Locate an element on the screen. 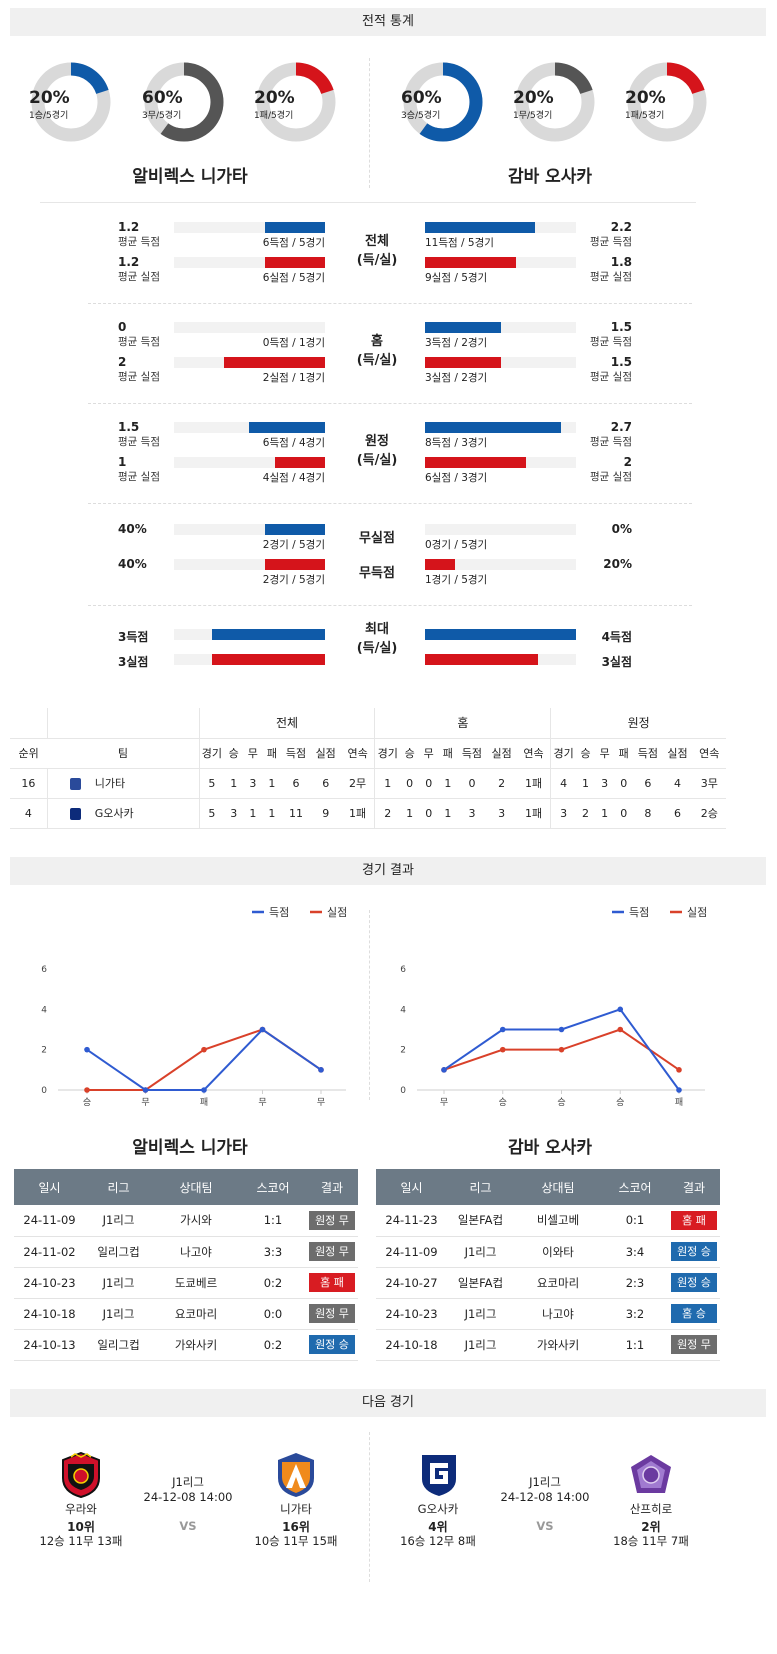  left-stat-label: 평균 득점 is located at coordinates (139, 242).